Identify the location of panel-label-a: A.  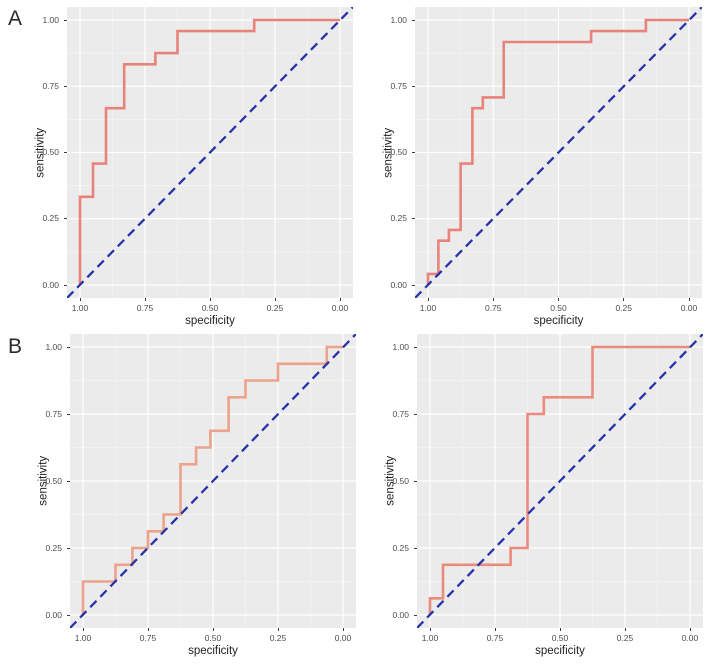
(15, 18).